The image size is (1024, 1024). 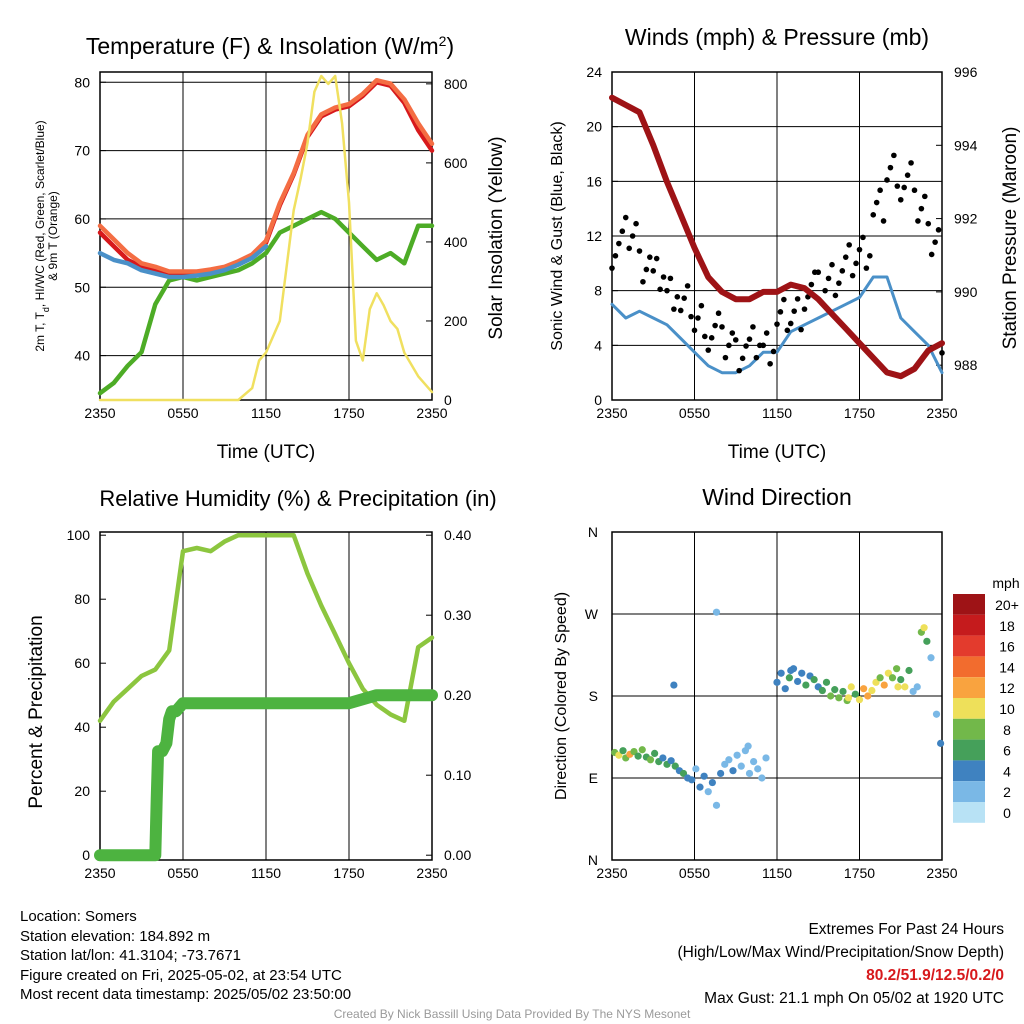 I want to click on y2-tick-label: 0.10, so click(x=457, y=775).